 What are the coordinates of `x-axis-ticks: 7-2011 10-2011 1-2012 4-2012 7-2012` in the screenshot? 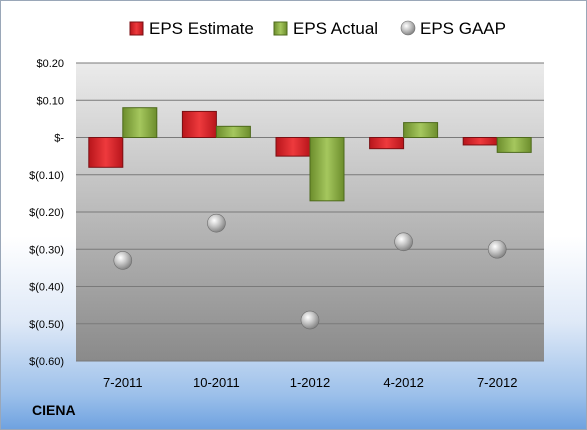 It's located at (310, 382).